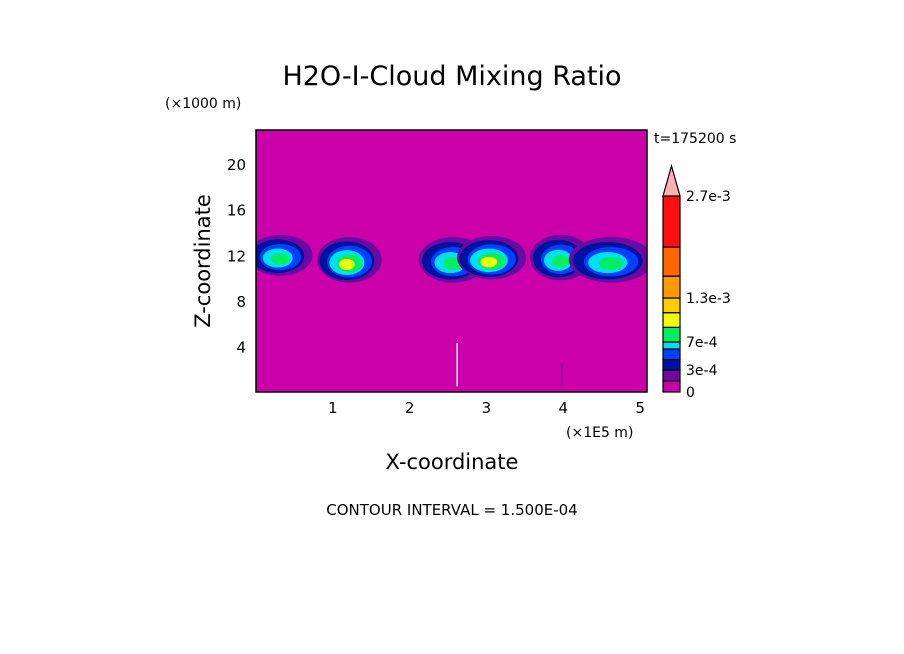 This screenshot has width=904, height=654. I want to click on contour-interval-label: CONTOUR INTERVAL = 1.500E-04, so click(451, 510).